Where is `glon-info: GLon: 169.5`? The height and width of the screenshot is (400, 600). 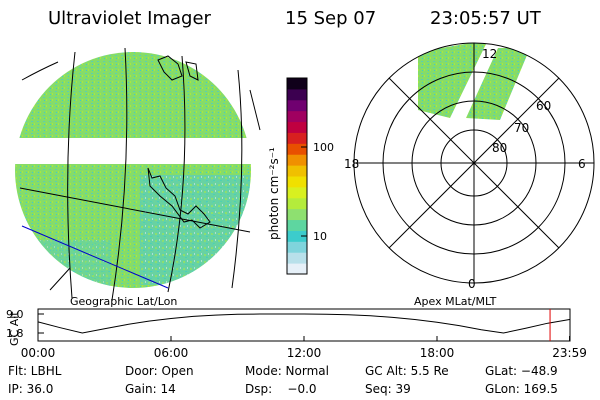 glon-info: GLon: 169.5 is located at coordinates (521, 389).